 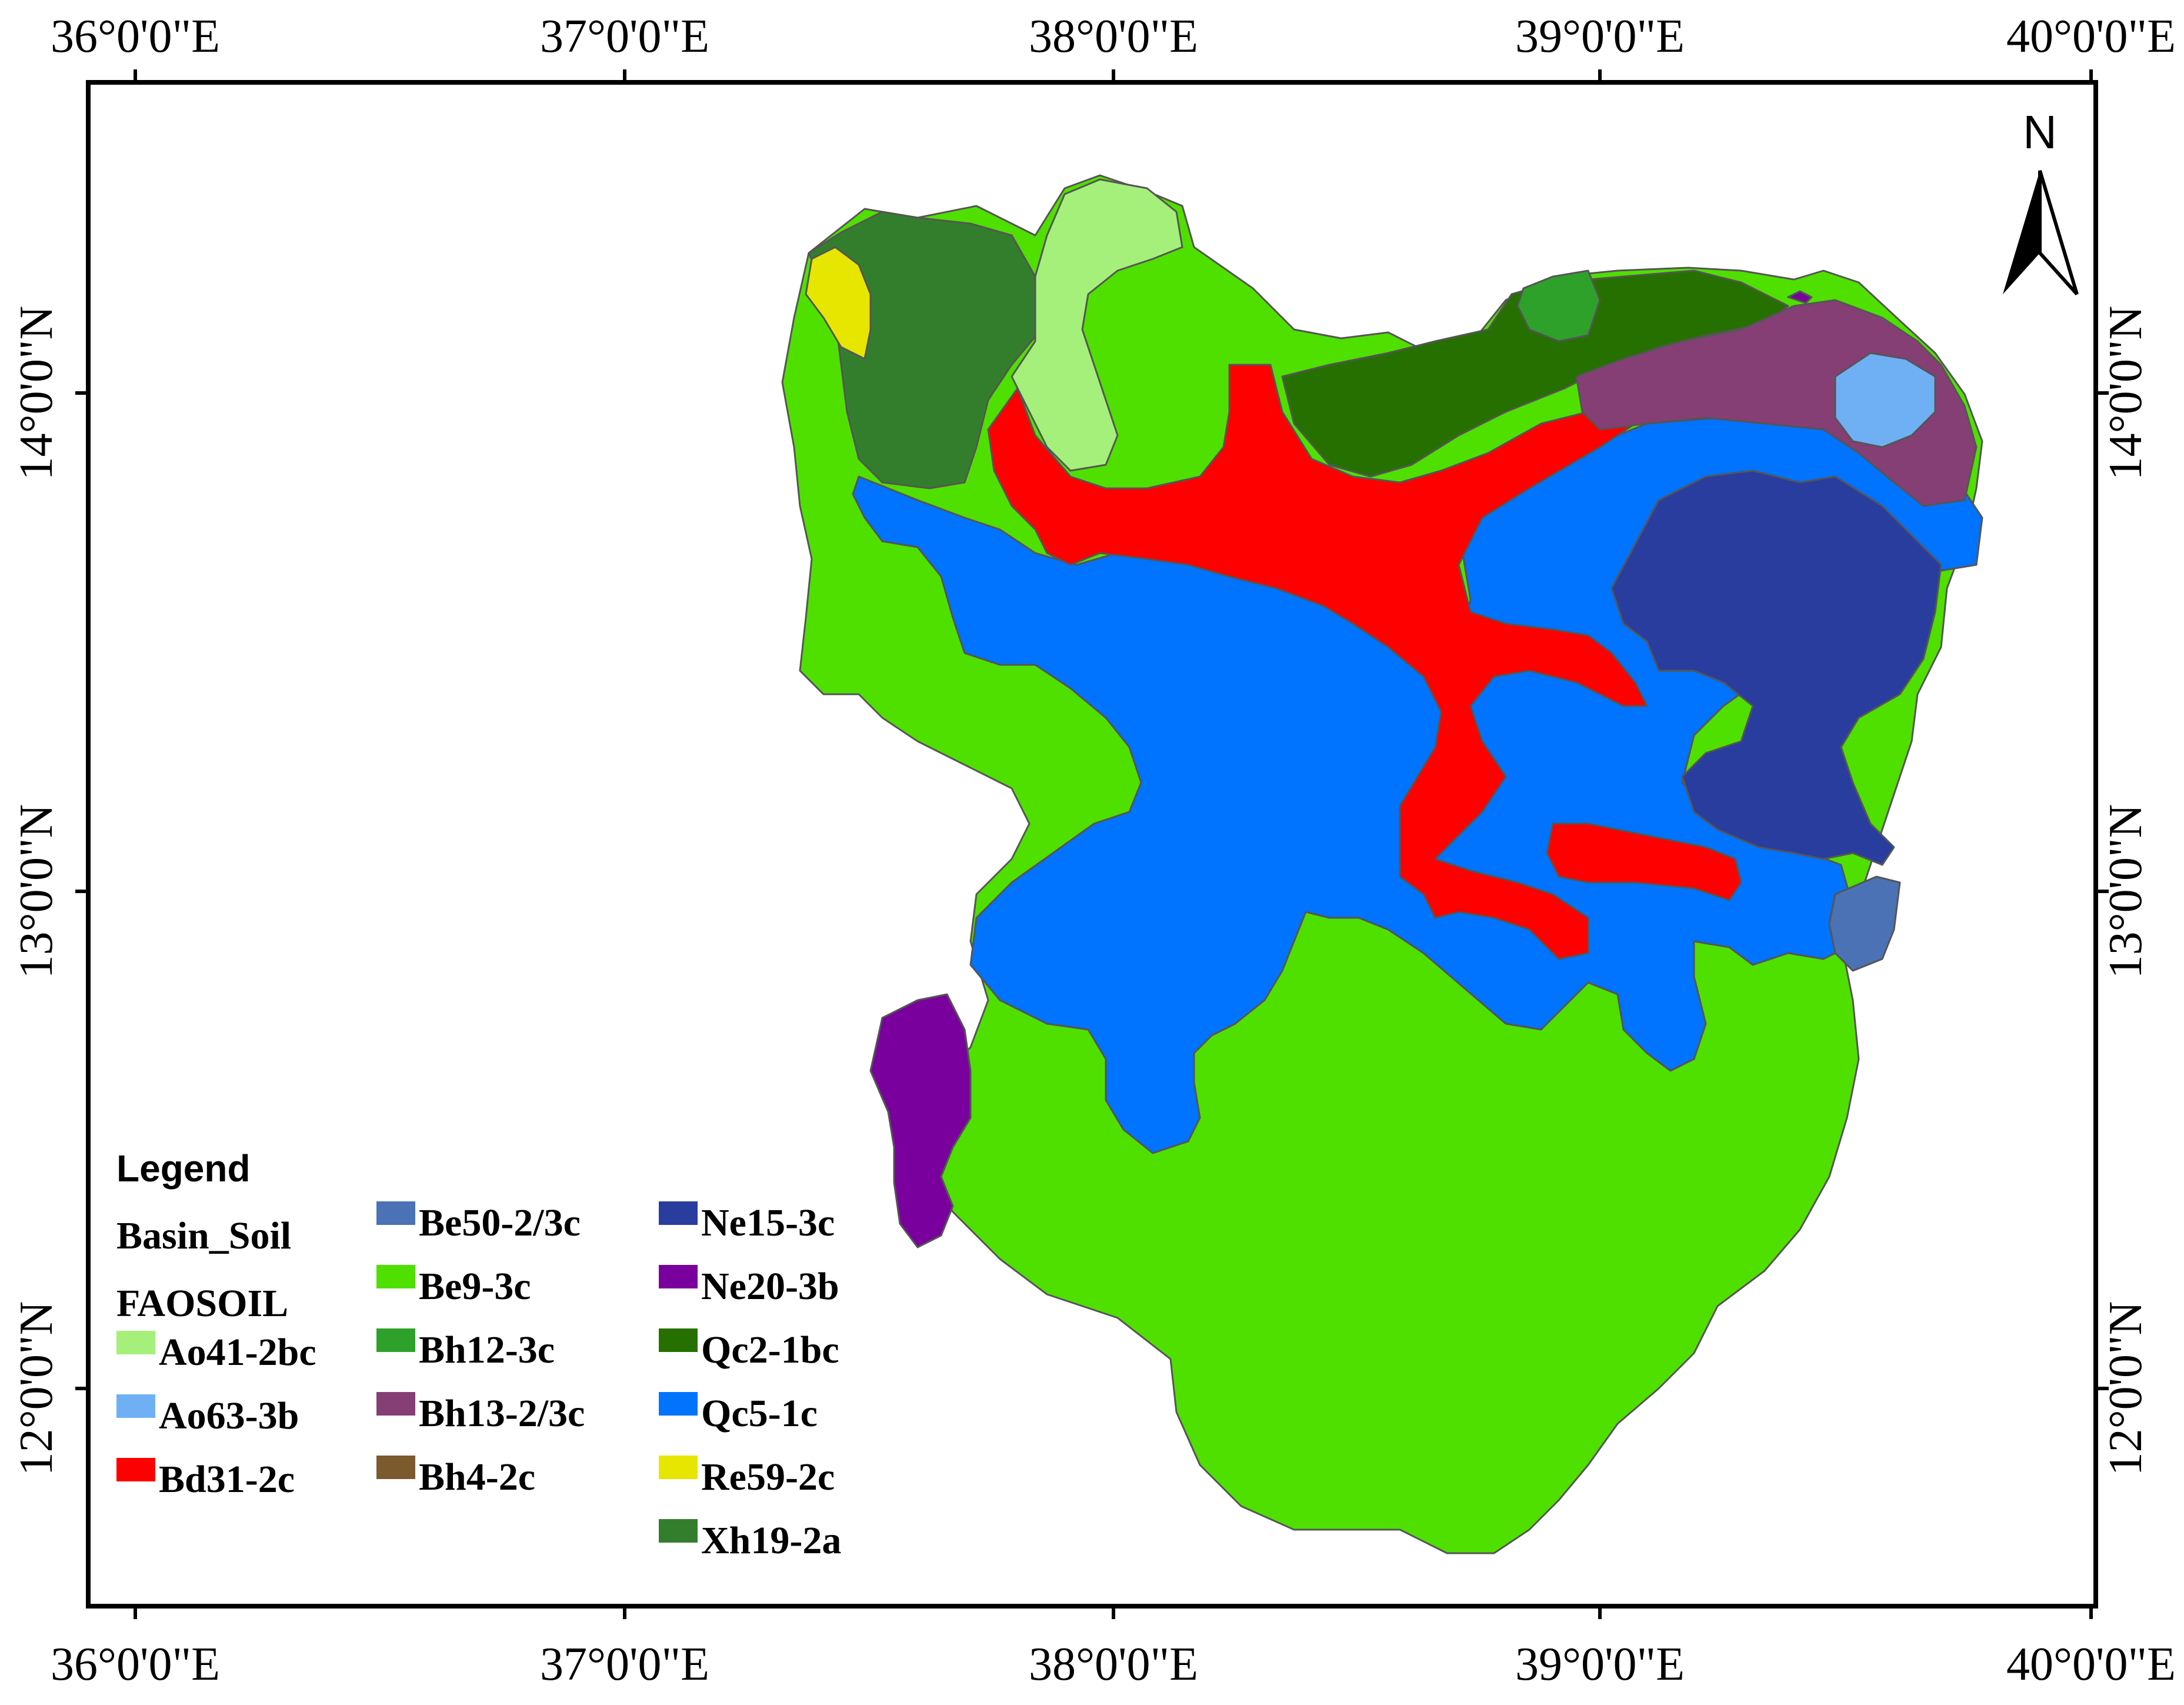 What do you see at coordinates (1864, 924) in the screenshot?
I see `soil-polygon-be50-2-3c` at bounding box center [1864, 924].